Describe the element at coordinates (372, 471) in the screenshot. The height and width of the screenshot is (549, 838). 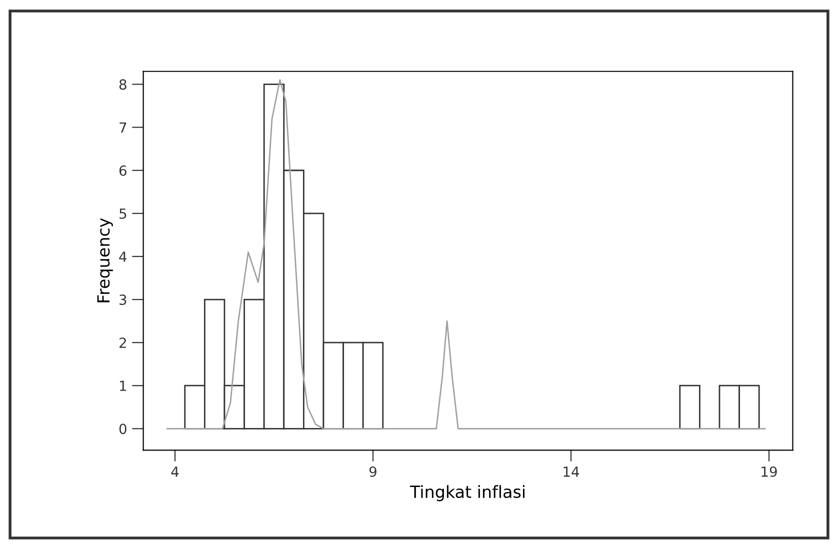
I see `x-tick-label: 9` at that location.